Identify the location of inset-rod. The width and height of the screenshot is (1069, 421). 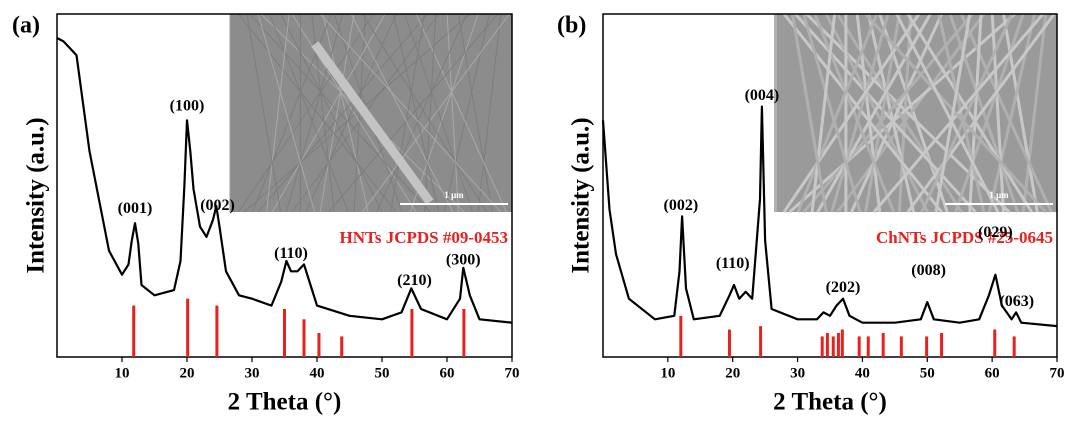
(372, 123).